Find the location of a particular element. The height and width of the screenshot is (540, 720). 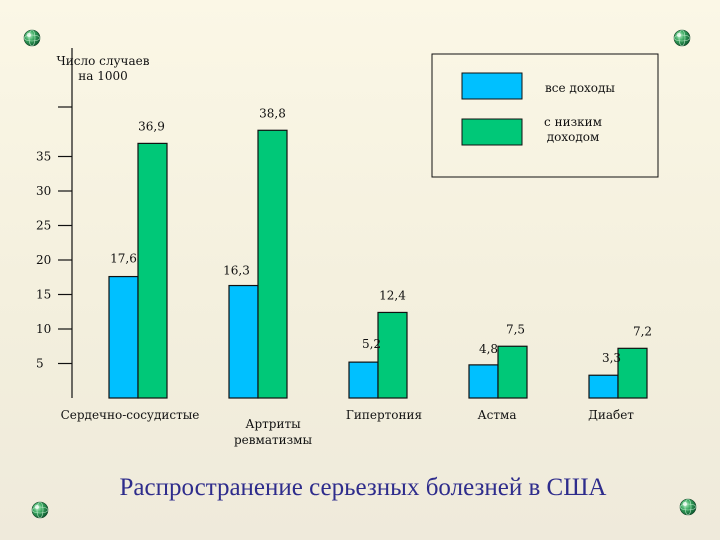

bar-value-label: 17,6 is located at coordinates (123, 259).